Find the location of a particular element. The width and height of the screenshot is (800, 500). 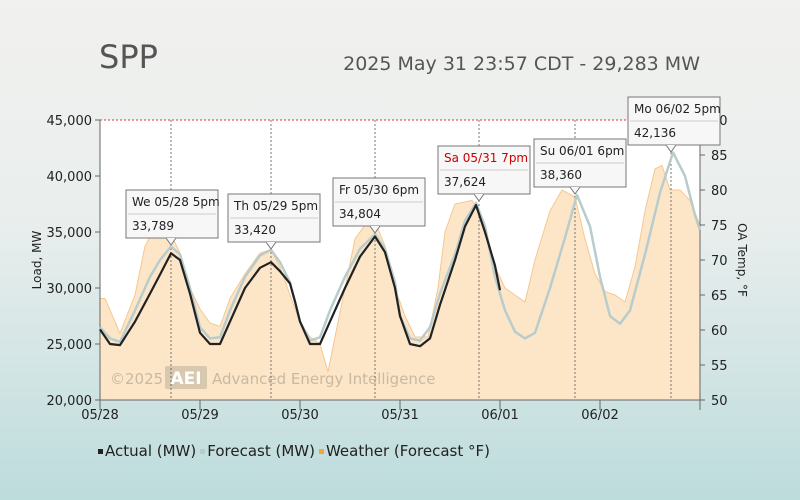

y-tick-label: 20,000 is located at coordinates (70, 401).